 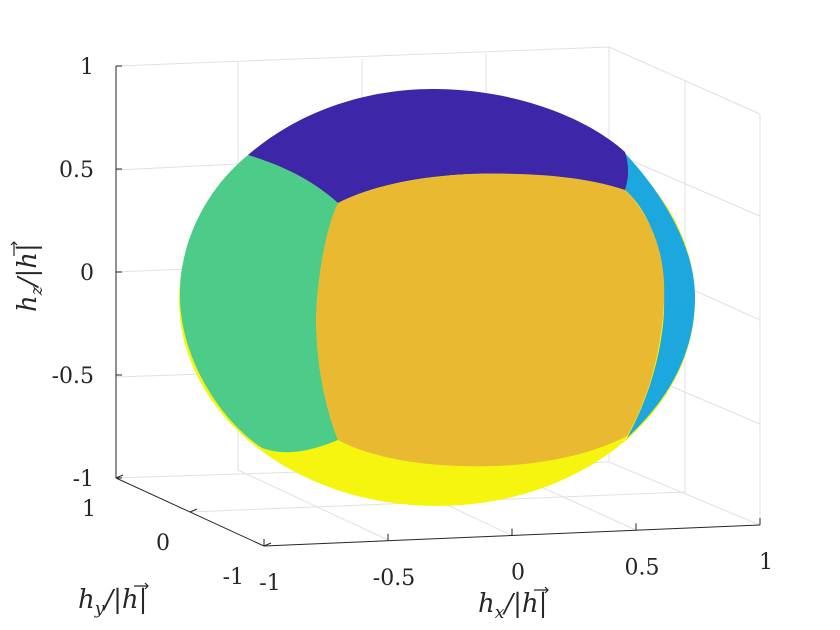 I want to click on z-tick-label-4: 1, so click(x=87, y=67).